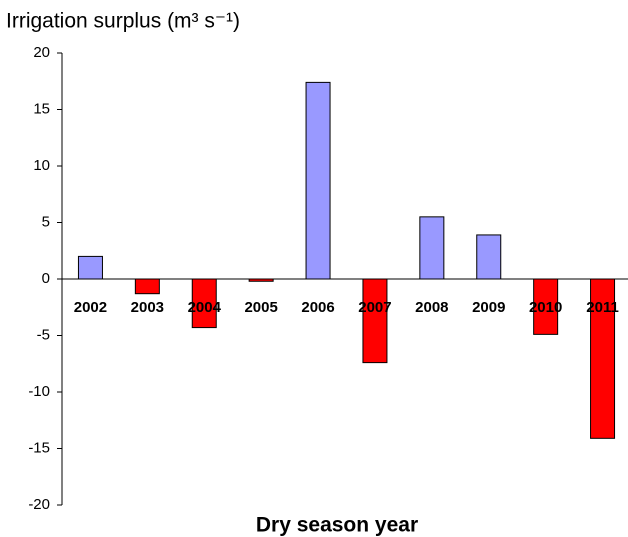  What do you see at coordinates (41, 52) in the screenshot?
I see `y-tick-label: 20` at bounding box center [41, 52].